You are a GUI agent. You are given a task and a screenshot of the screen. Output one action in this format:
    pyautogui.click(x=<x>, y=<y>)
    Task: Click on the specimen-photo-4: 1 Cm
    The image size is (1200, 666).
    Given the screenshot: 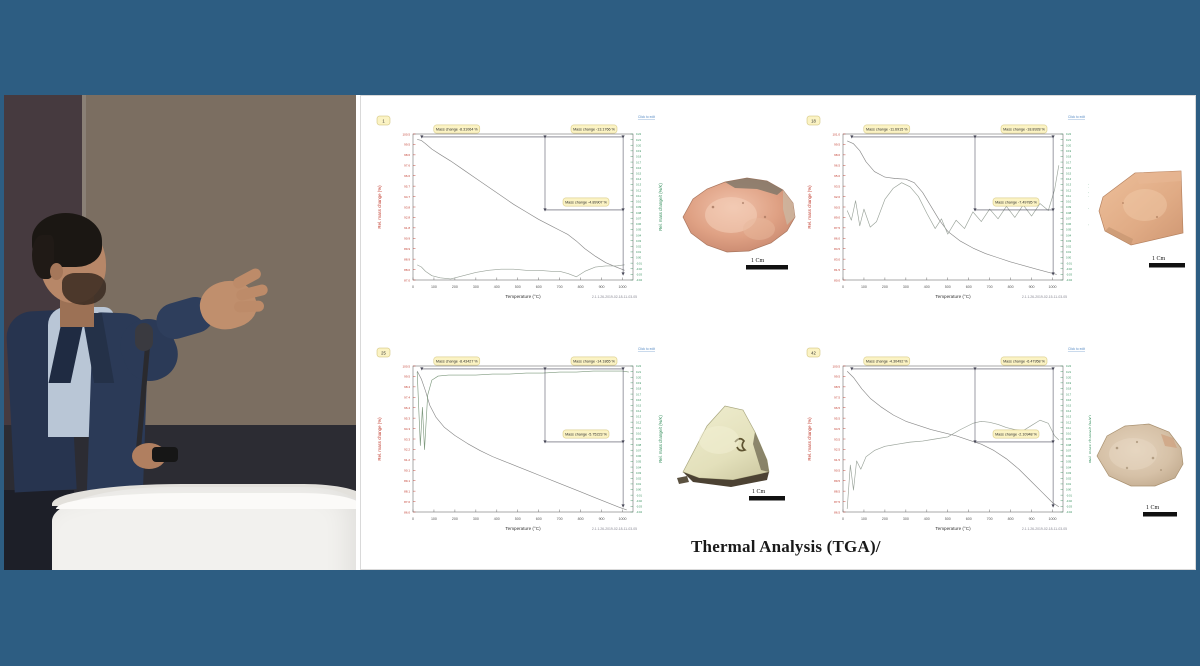 What is the action you would take?
    pyautogui.click(x=1141, y=470)
    